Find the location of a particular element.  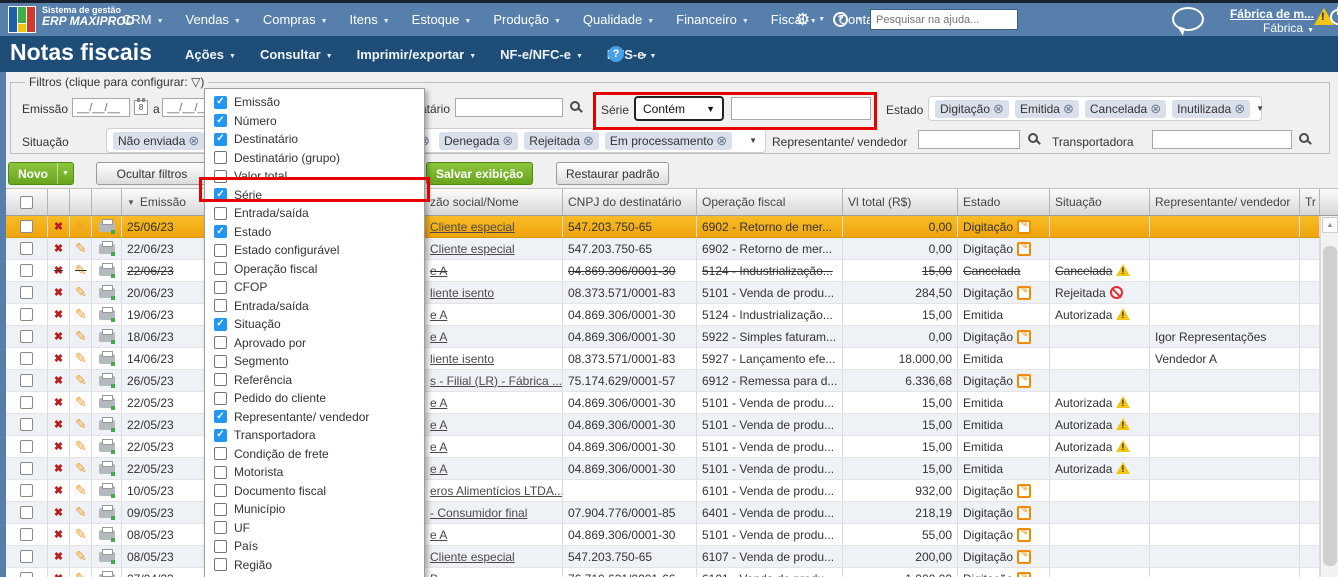

column-chooser-item: ✓ Situação is located at coordinates (314, 324).